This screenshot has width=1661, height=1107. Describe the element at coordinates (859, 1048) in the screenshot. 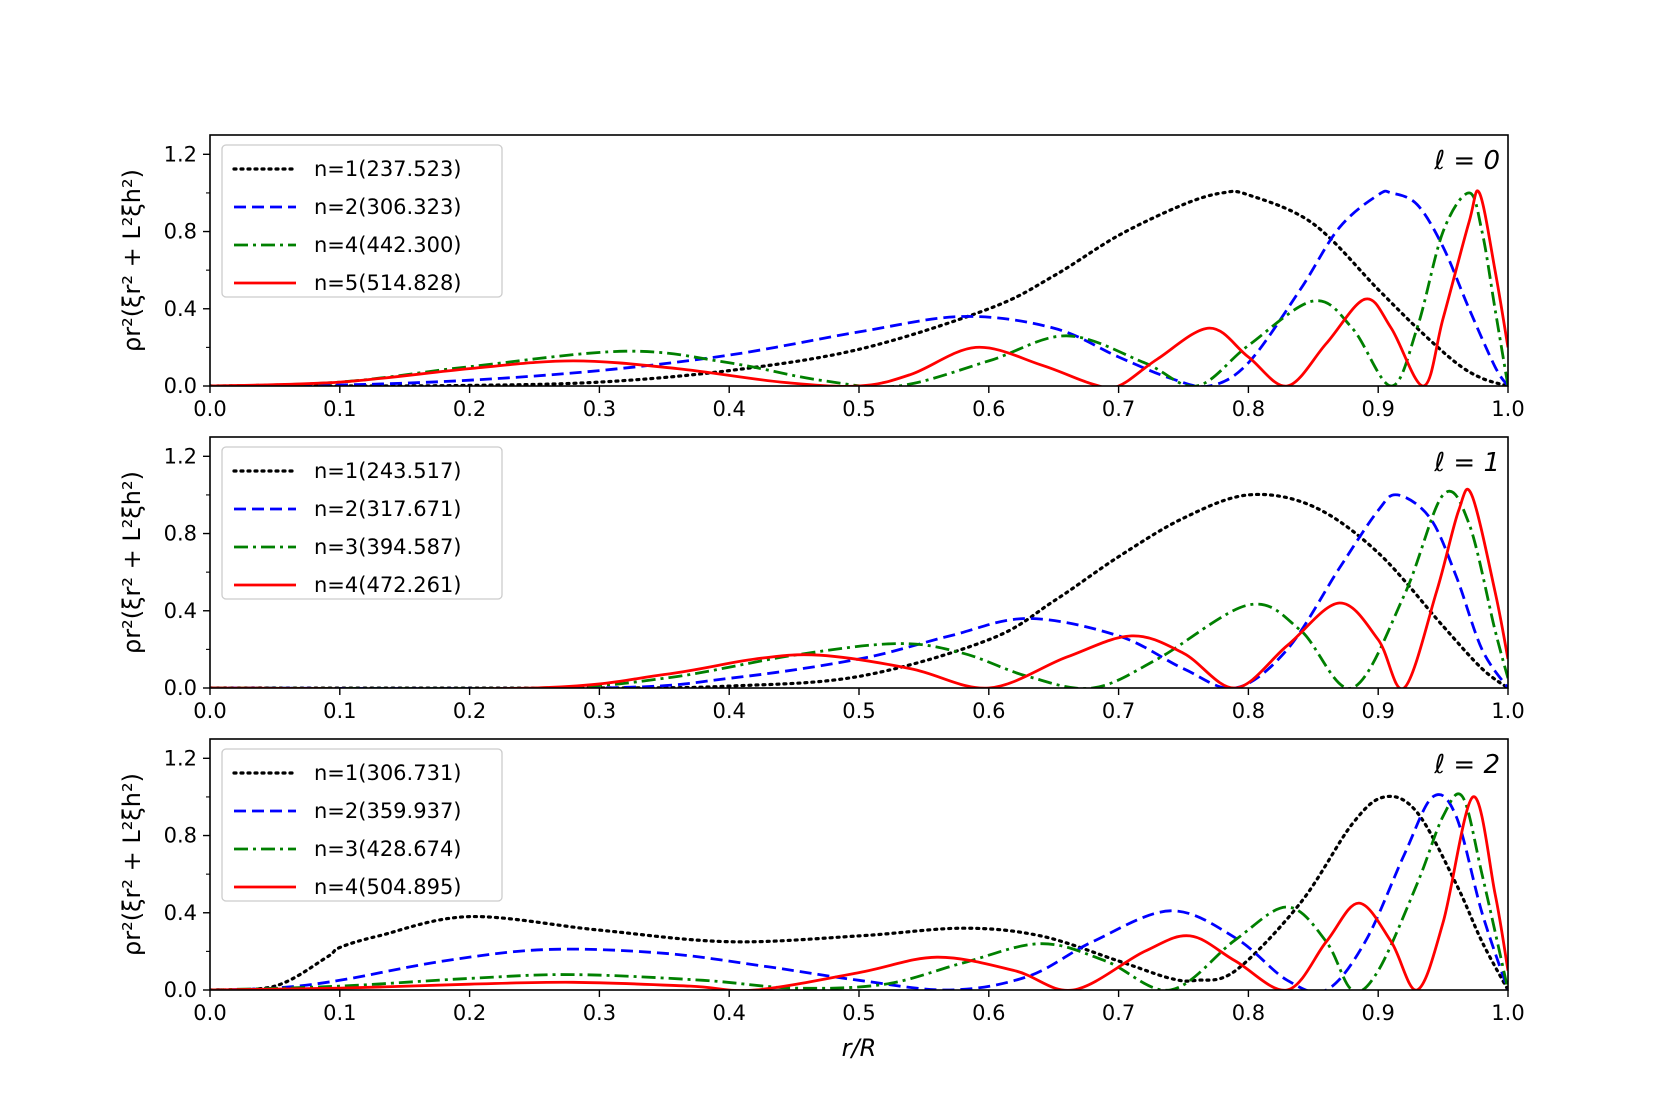

I see `x-axis-title: r/R` at that location.